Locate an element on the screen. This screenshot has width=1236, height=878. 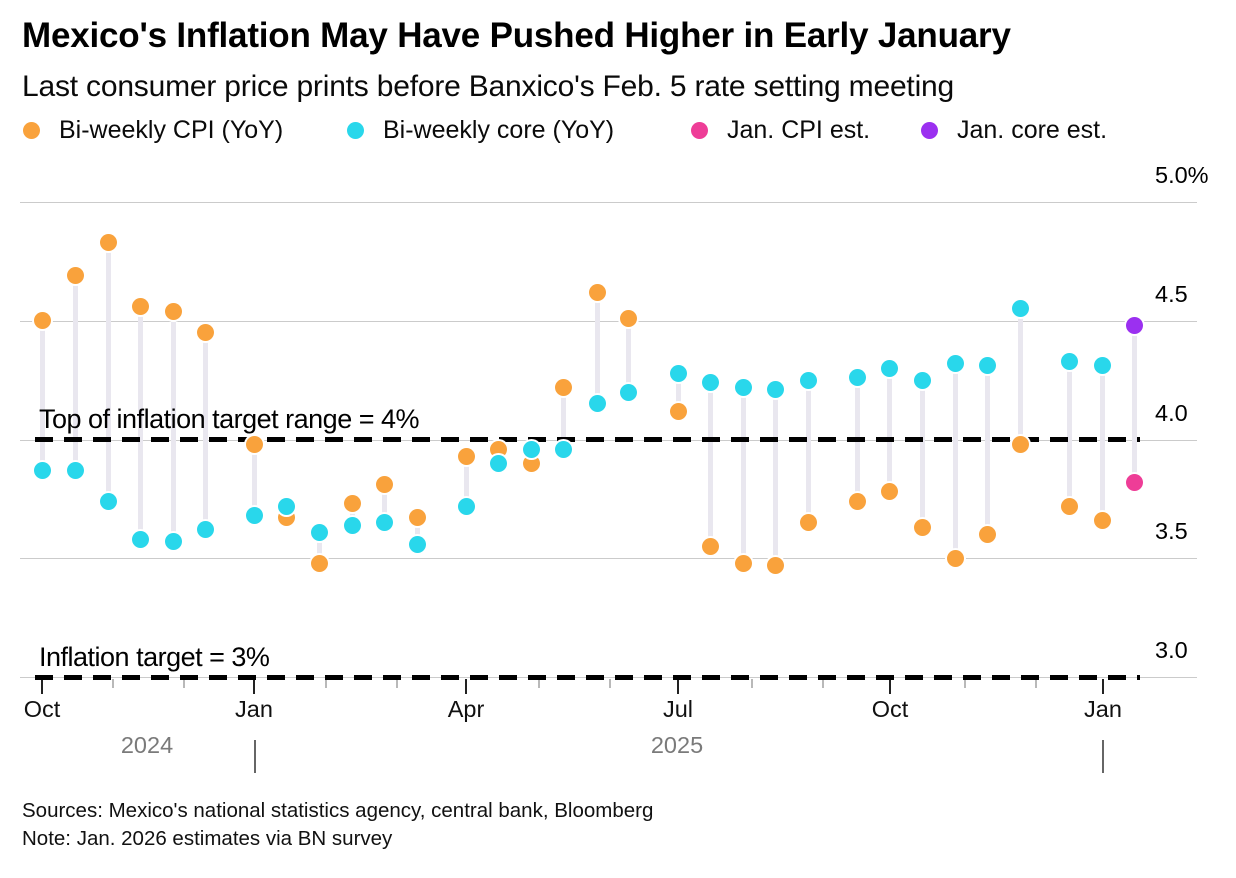
core-legend-dot-icon is located at coordinates (355, 130).